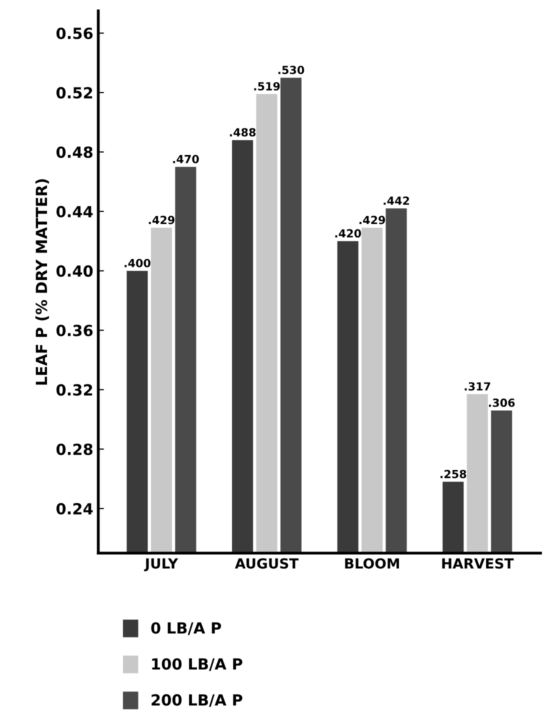 Image resolution: width=546 pixels, height=723 pixels. Describe the element at coordinates (478, 563) in the screenshot. I see `x-tick-label: HARVEST` at that location.